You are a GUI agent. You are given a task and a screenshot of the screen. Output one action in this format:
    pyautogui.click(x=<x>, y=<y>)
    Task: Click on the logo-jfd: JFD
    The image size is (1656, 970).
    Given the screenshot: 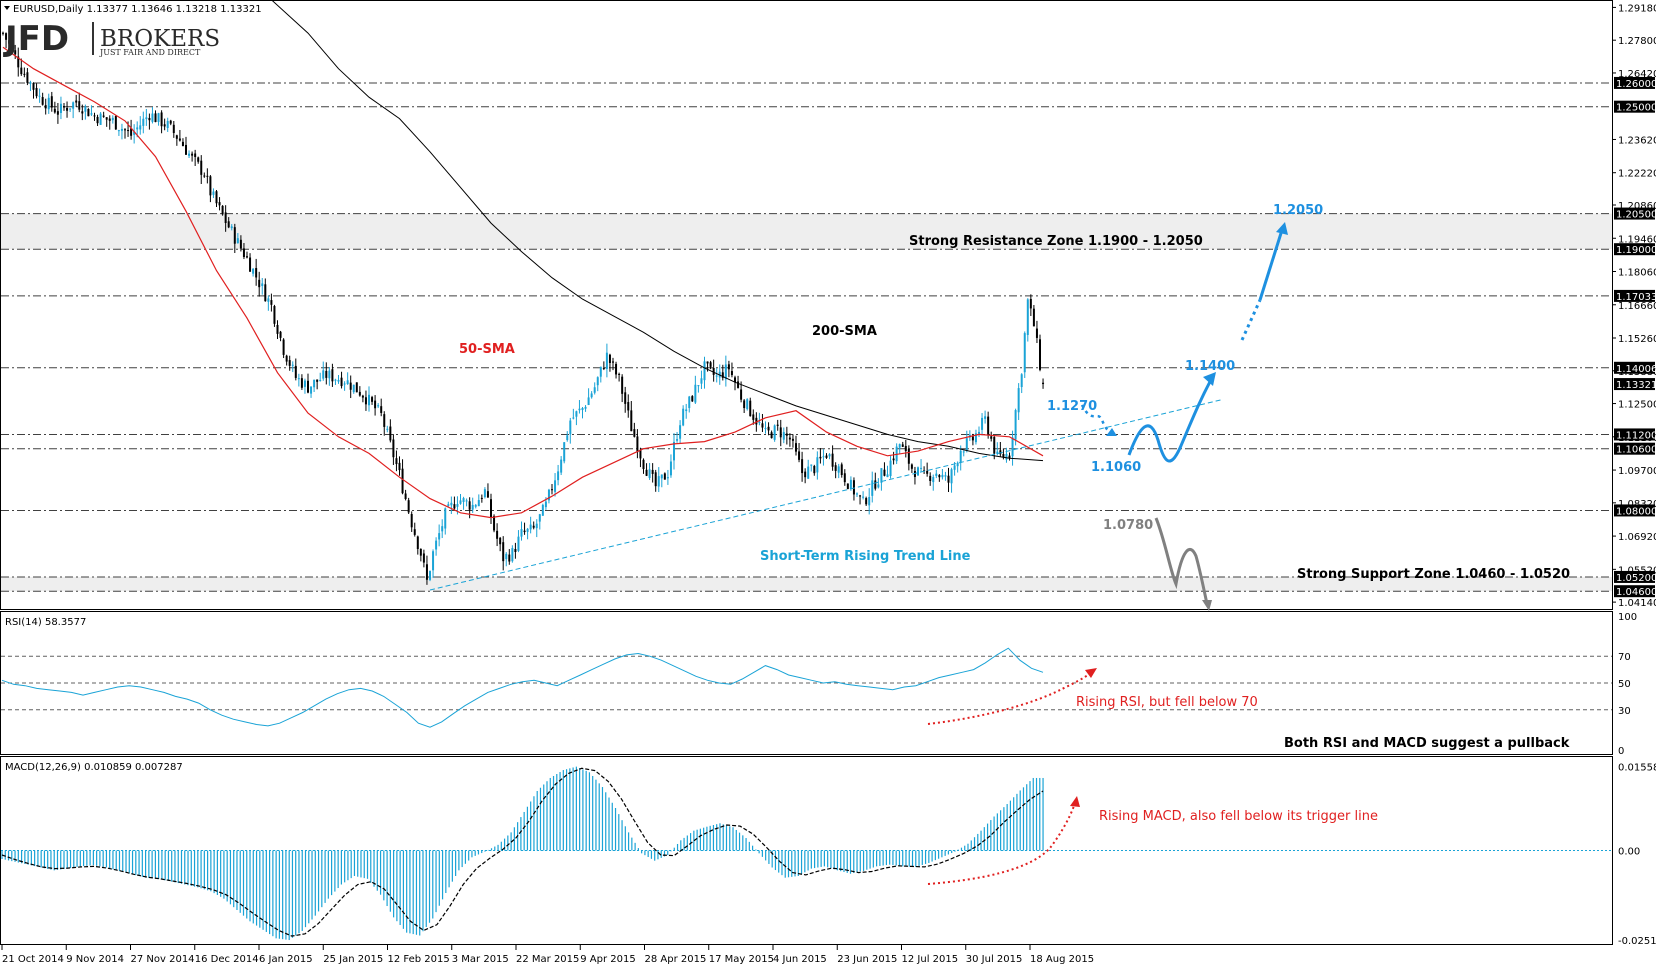 What is the action you would take?
    pyautogui.click(x=36, y=39)
    